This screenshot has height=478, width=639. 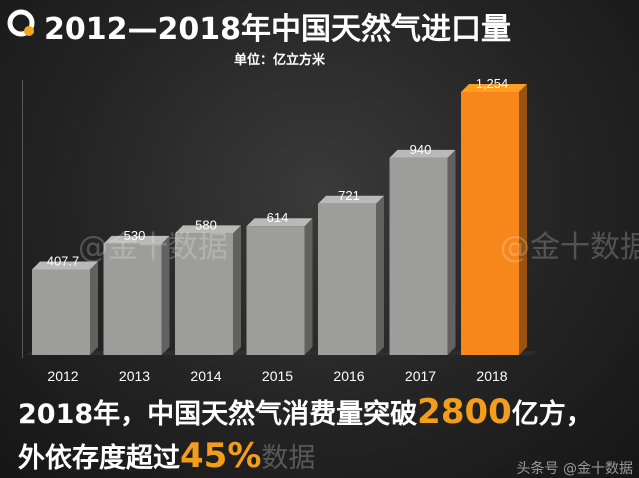 I want to click on subline-highlight: 45%, so click(x=221, y=456).